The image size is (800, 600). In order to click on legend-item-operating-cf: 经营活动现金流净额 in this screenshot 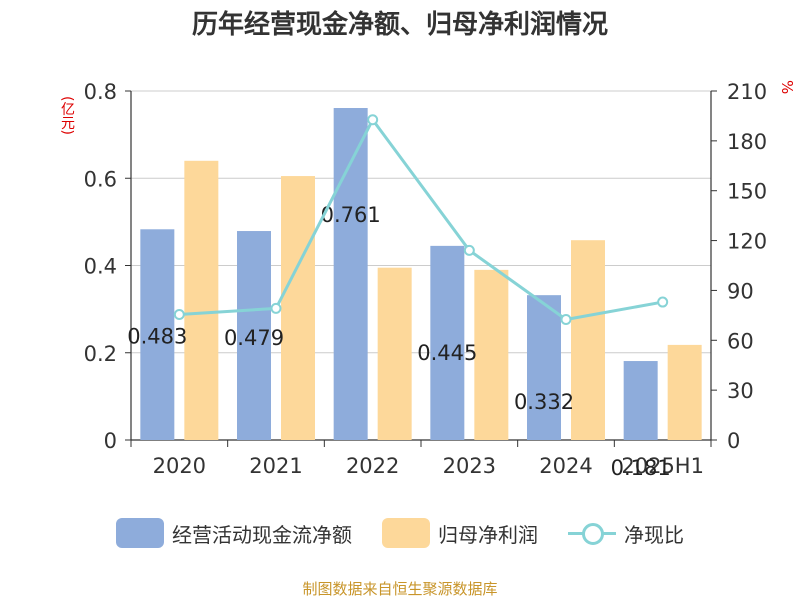, I will do `click(234, 533)`.